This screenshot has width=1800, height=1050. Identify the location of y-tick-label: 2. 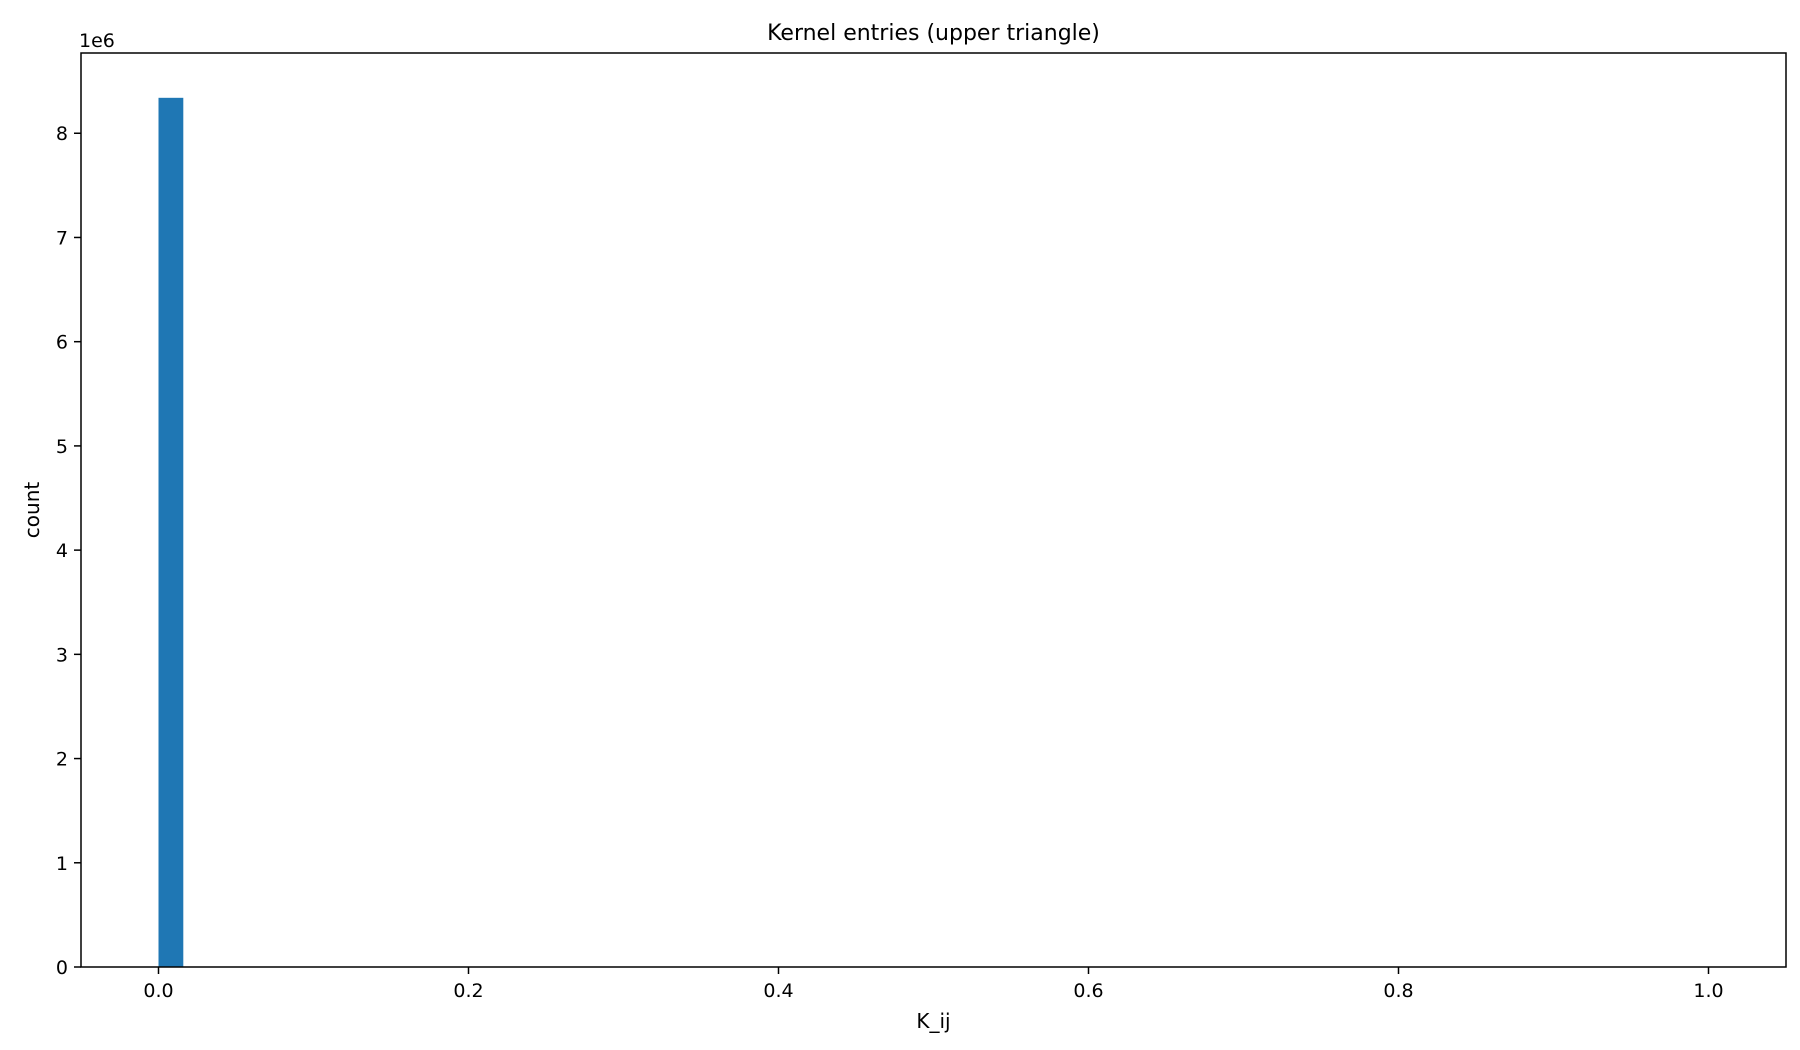
(62, 760).